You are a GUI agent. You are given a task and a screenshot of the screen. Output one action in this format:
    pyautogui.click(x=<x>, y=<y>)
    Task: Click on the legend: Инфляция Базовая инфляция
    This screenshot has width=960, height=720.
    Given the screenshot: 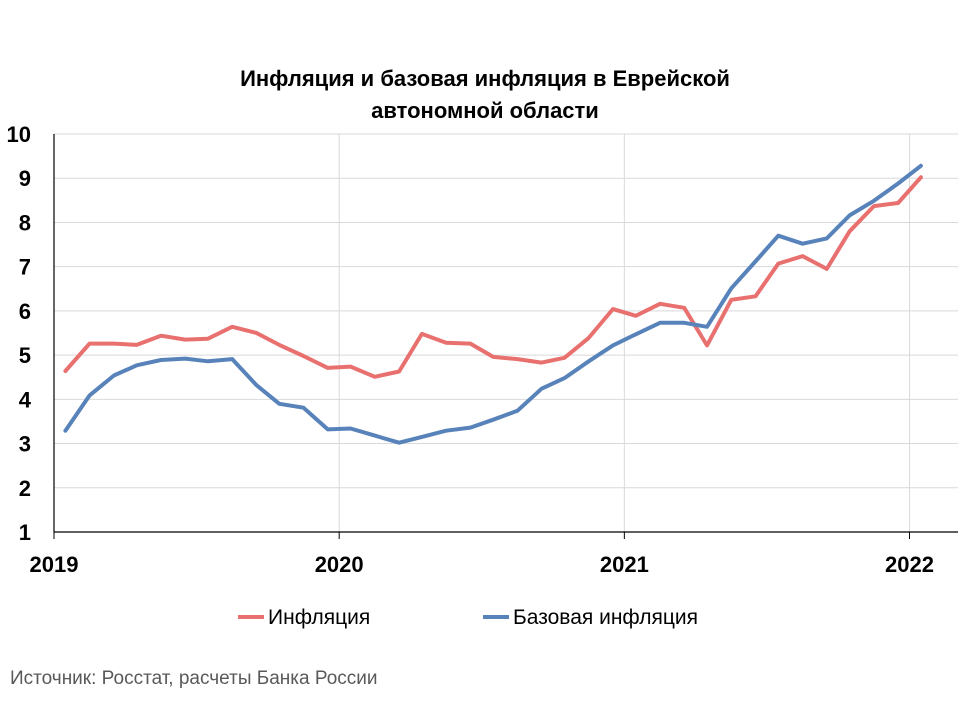 What is the action you would take?
    pyautogui.click(x=468, y=617)
    